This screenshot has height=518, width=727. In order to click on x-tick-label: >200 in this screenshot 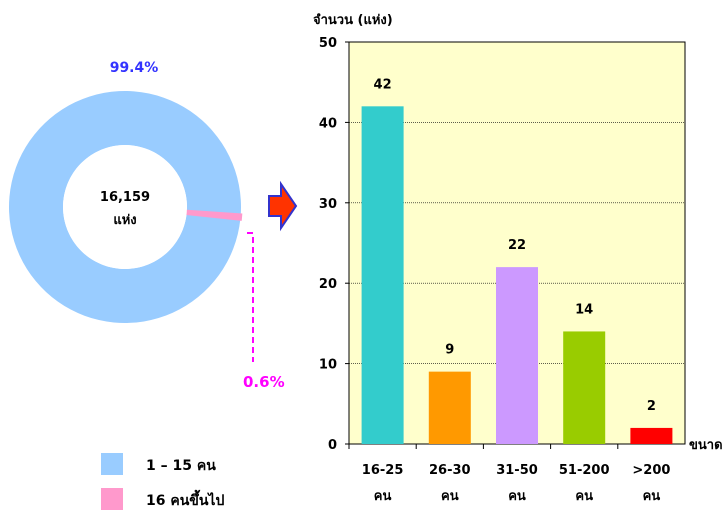, I will do `click(651, 470)`.